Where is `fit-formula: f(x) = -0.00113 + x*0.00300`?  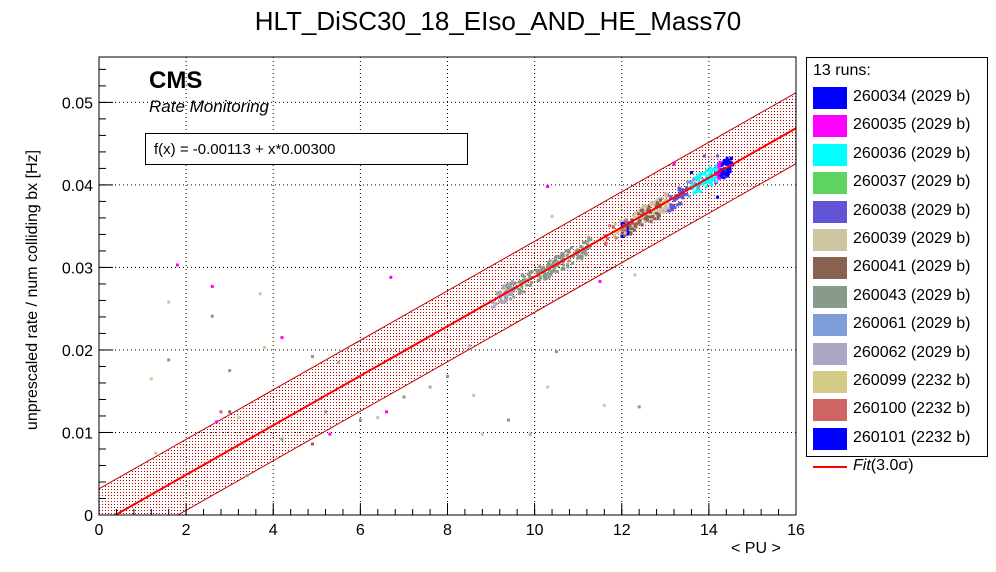
fit-formula: f(x) = -0.00113 + x*0.00300 is located at coordinates (245, 149).